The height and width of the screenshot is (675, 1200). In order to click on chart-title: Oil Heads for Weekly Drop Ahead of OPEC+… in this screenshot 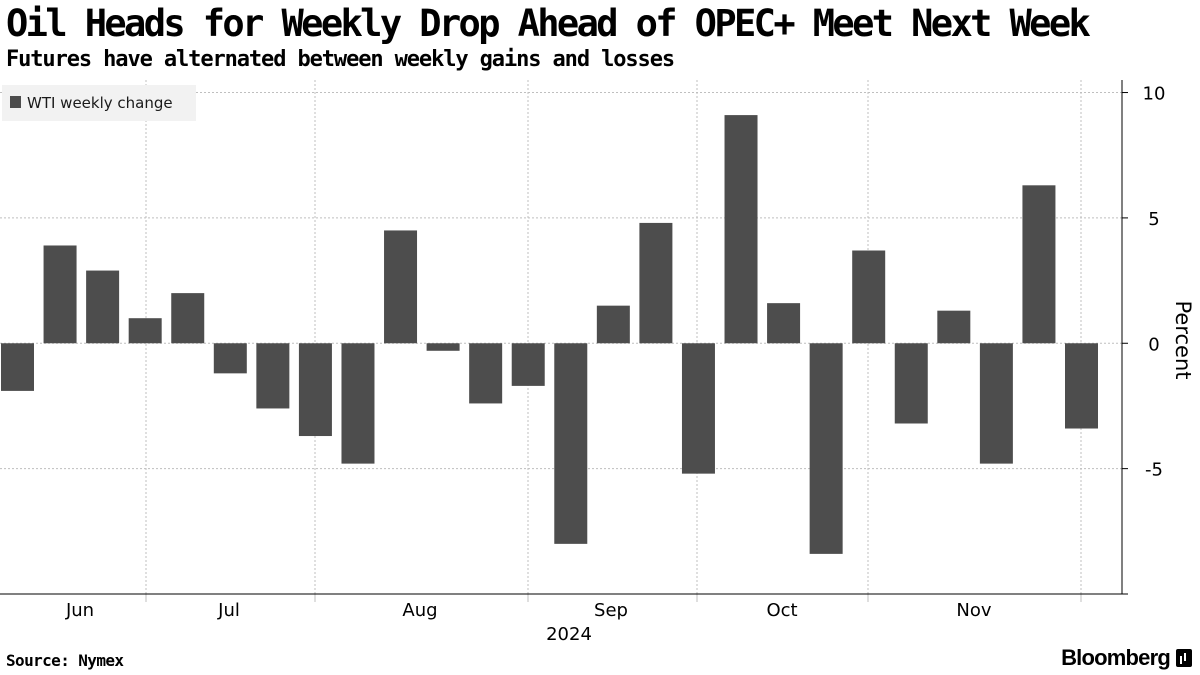, I will do `click(548, 23)`.